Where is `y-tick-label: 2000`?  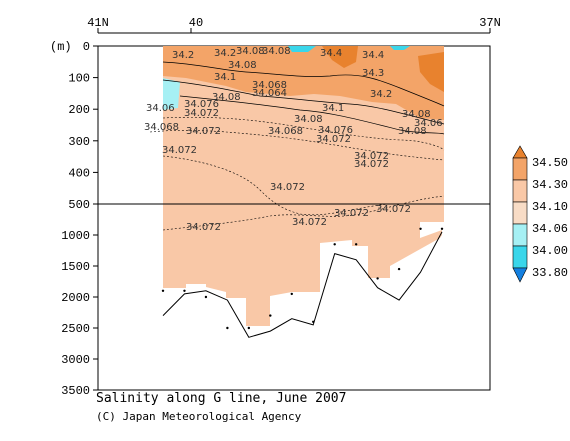 y-tick-label: 2000 is located at coordinates (75, 298).